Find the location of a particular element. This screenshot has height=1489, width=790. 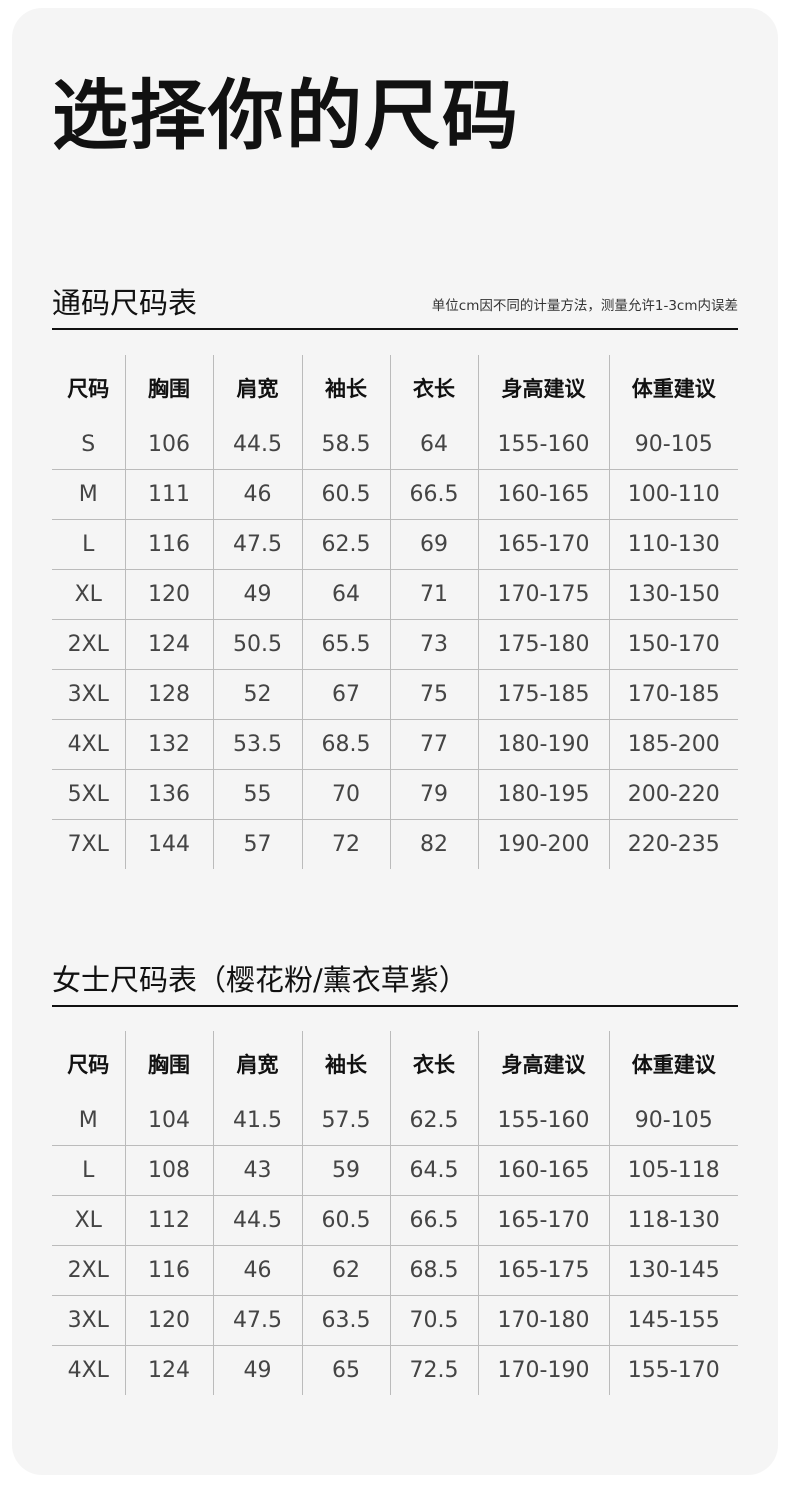

table-cell: 69 is located at coordinates (433, 544).